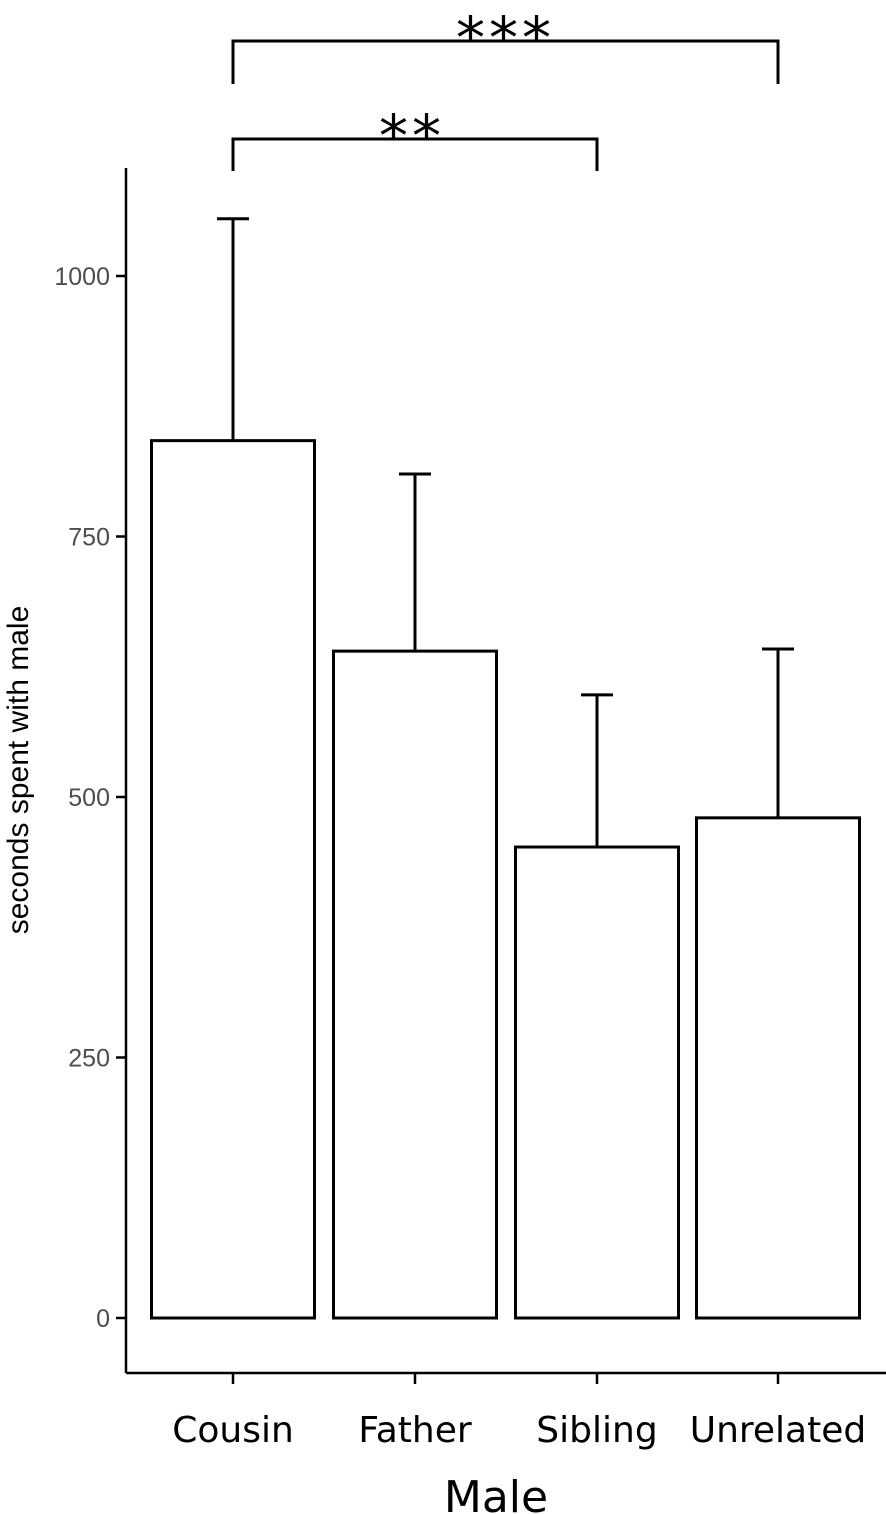  I want to click on x-axis-title: Male, so click(496, 1493).